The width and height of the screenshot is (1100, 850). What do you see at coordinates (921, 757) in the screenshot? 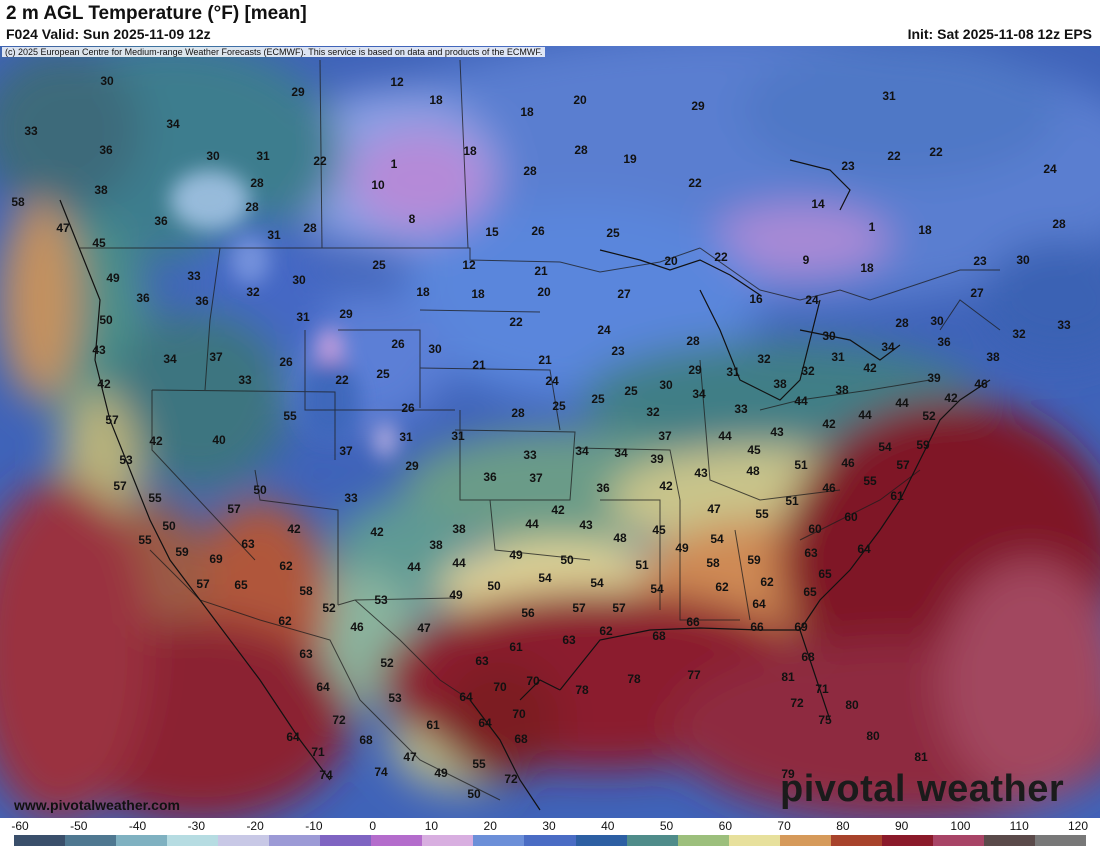
I see `temperature-label: 81` at bounding box center [921, 757].